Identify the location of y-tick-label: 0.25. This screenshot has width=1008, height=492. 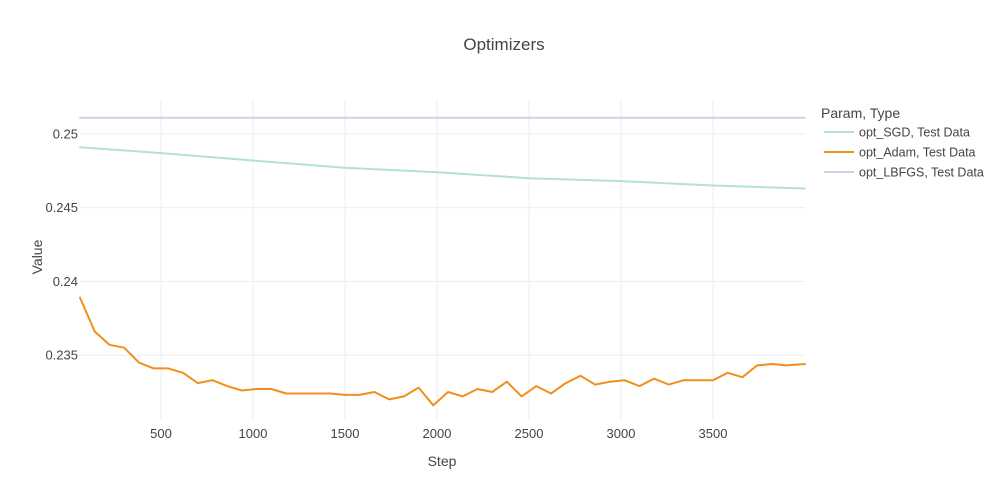
(65, 133).